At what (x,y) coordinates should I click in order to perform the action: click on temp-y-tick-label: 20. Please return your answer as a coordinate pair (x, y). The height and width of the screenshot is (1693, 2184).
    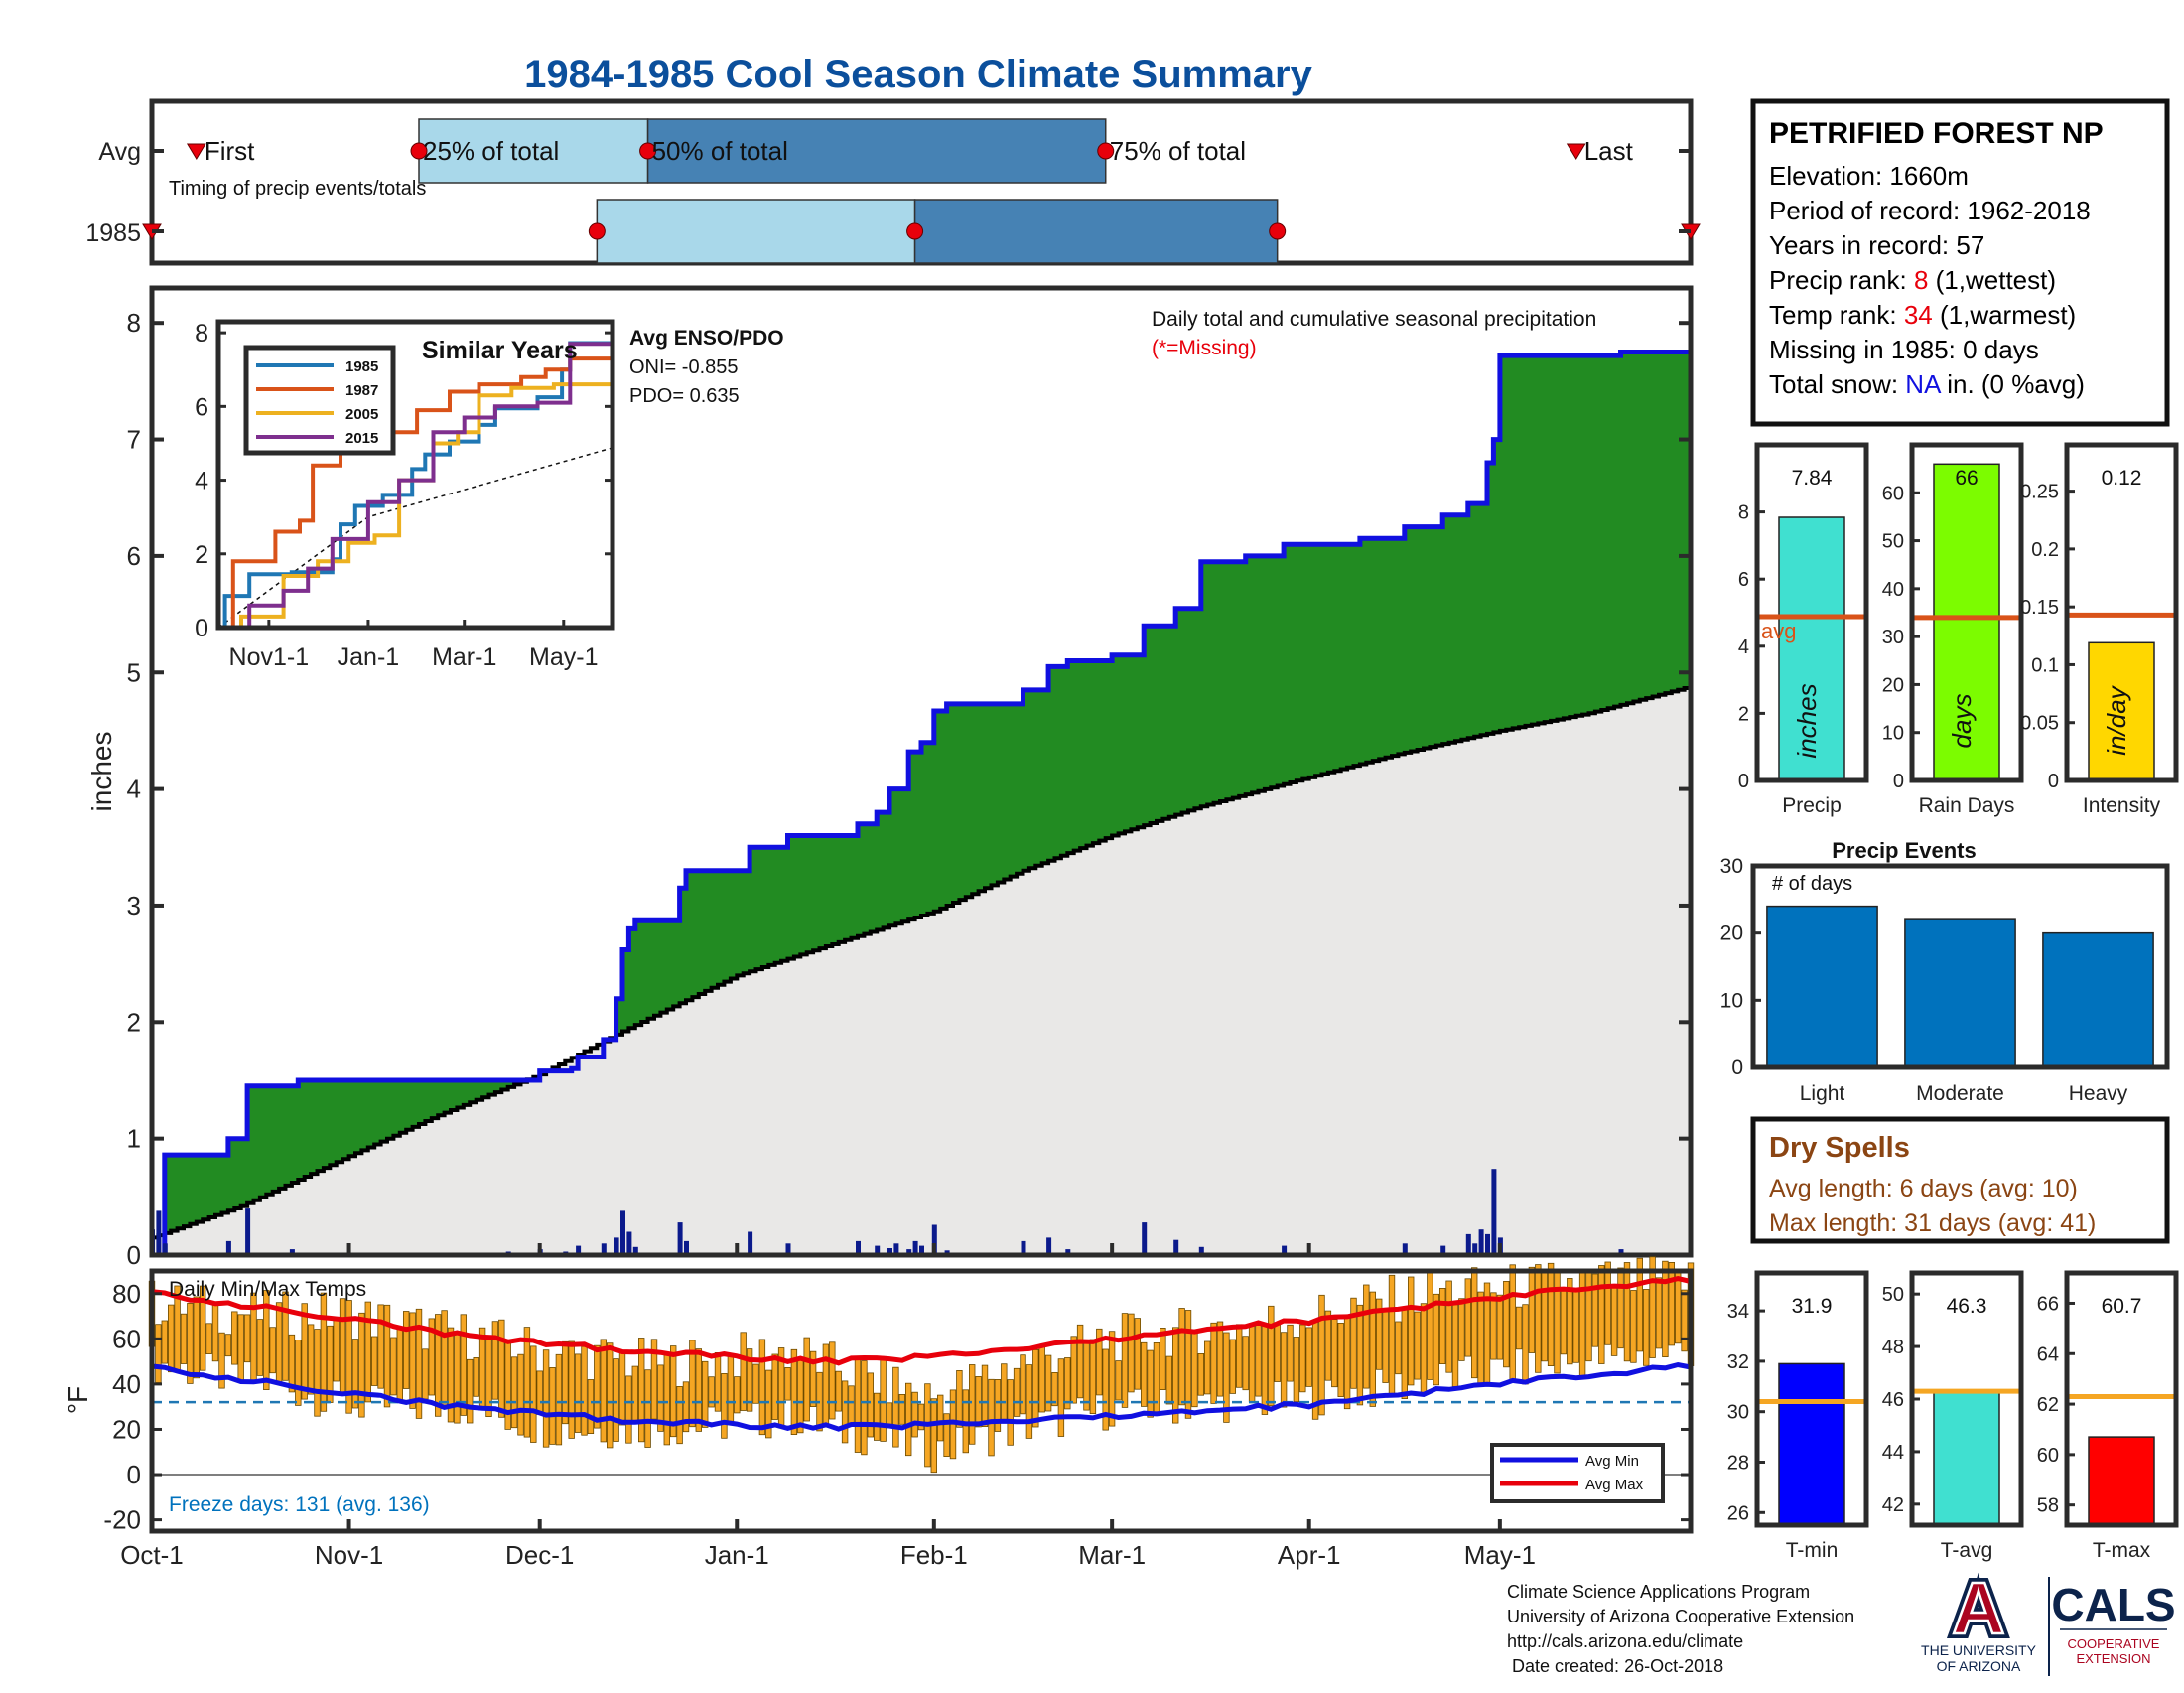
    Looking at the image, I should click on (126, 1429).